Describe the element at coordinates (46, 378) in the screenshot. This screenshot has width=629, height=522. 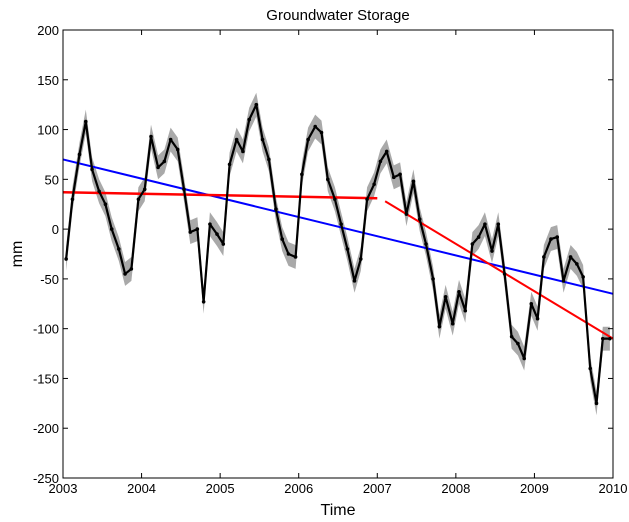
I see `y-tick-label: -150` at that location.